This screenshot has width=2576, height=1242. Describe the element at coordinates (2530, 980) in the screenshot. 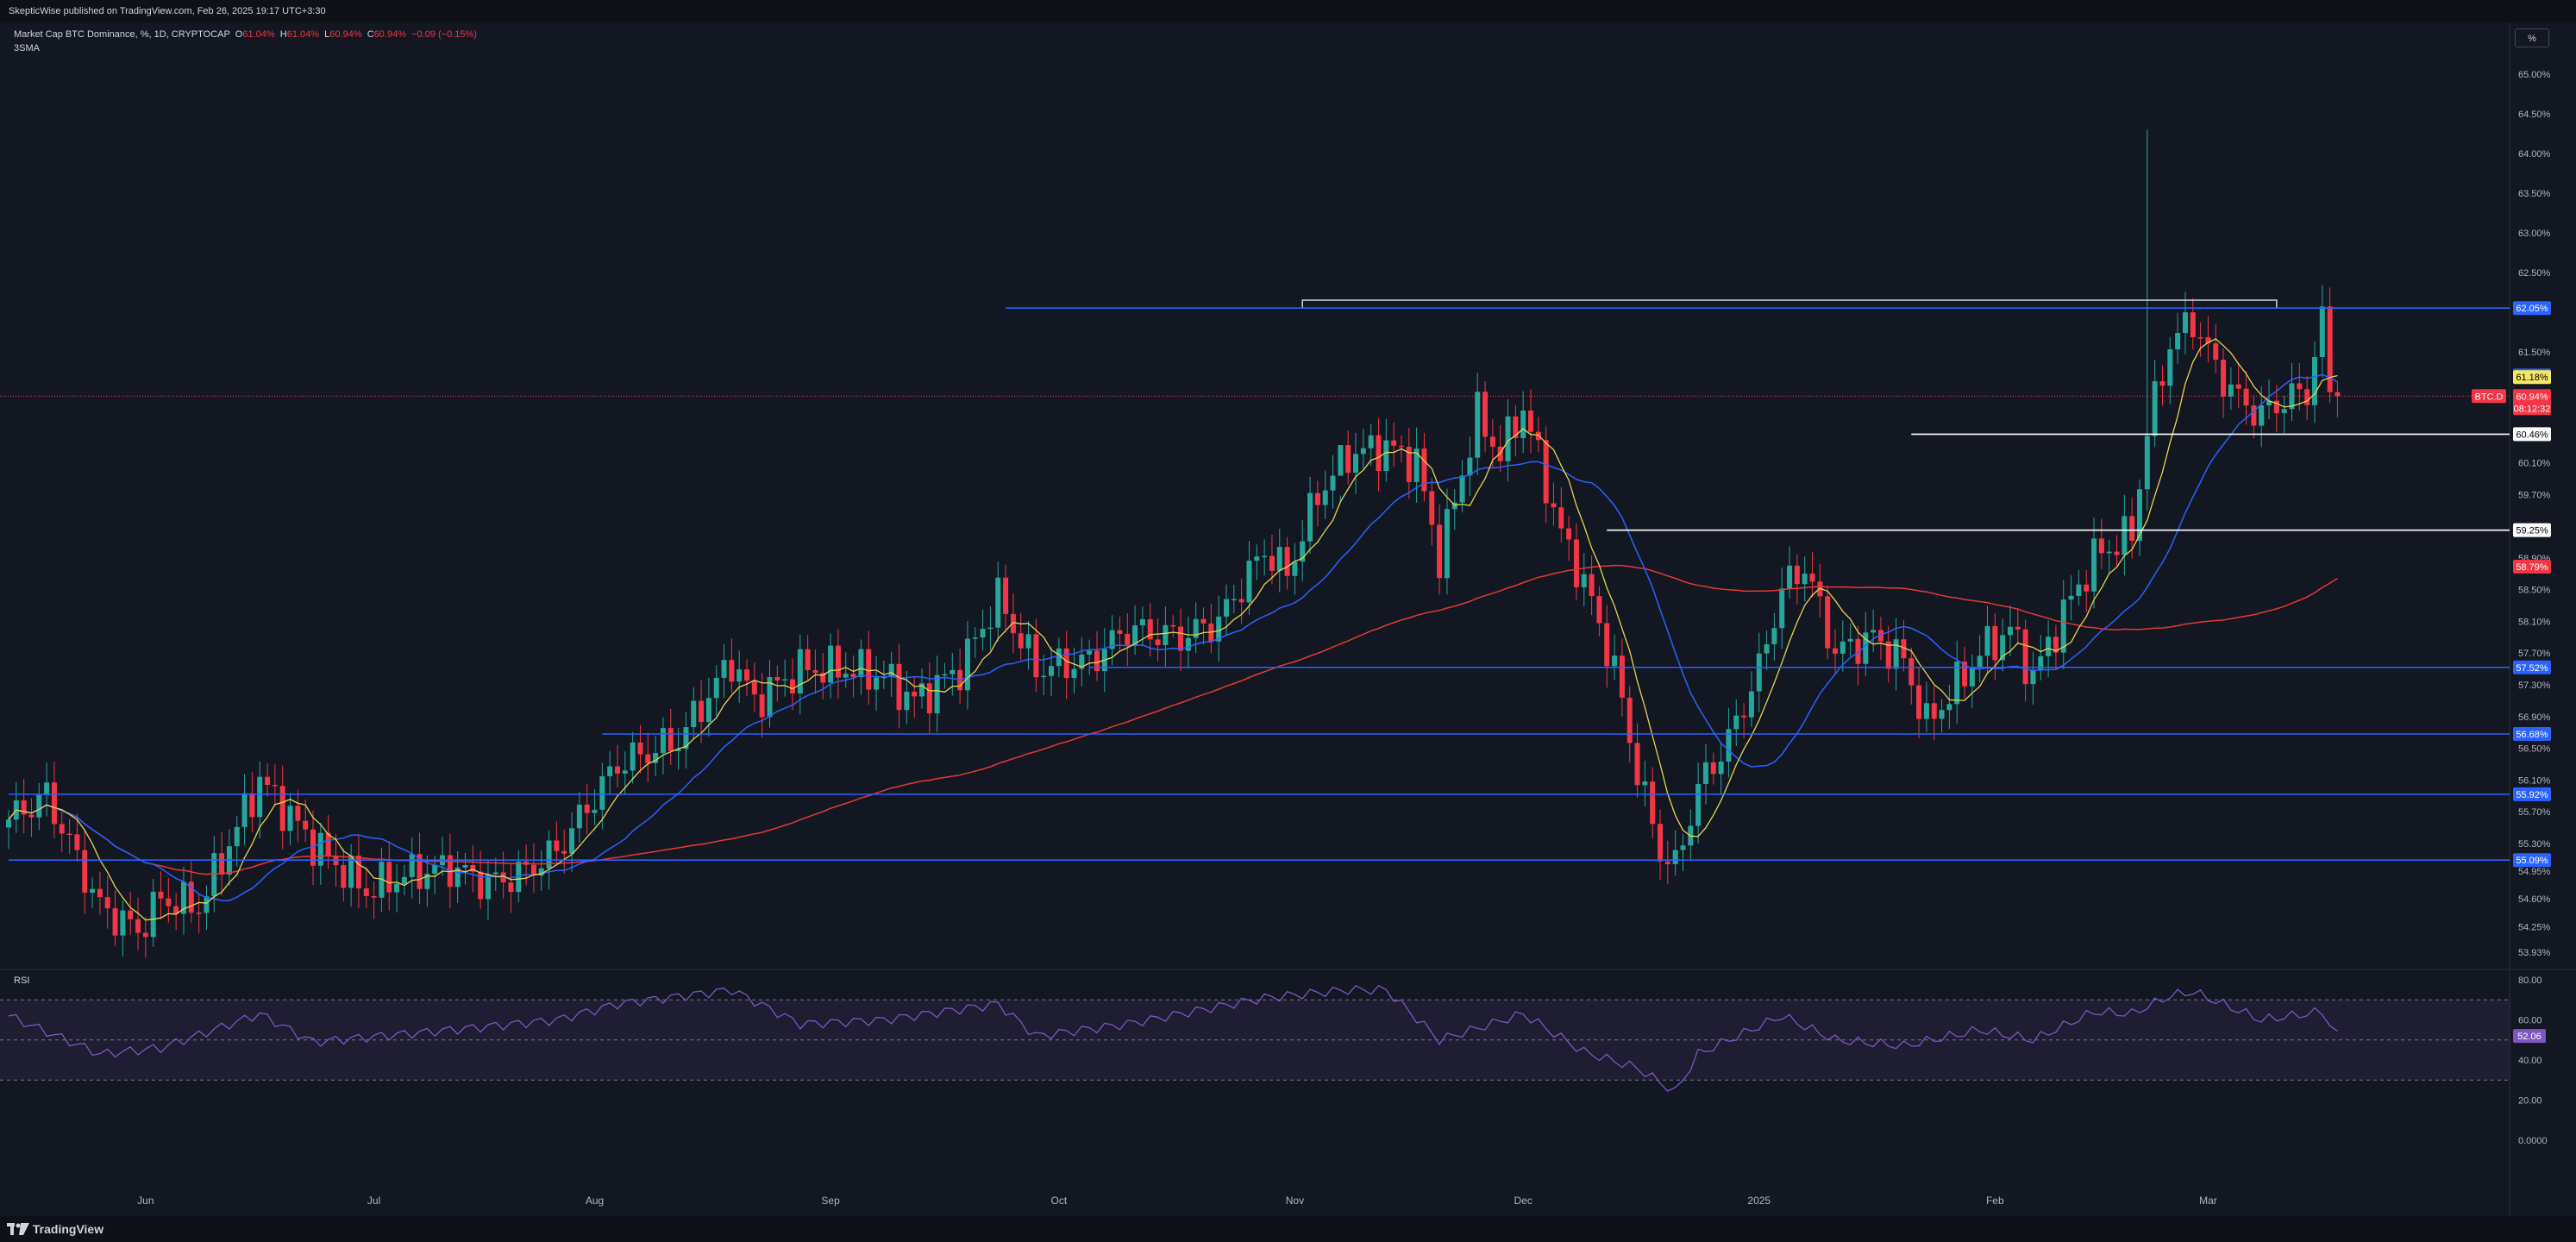

I see `rsi-tick-label: 80.00` at that location.